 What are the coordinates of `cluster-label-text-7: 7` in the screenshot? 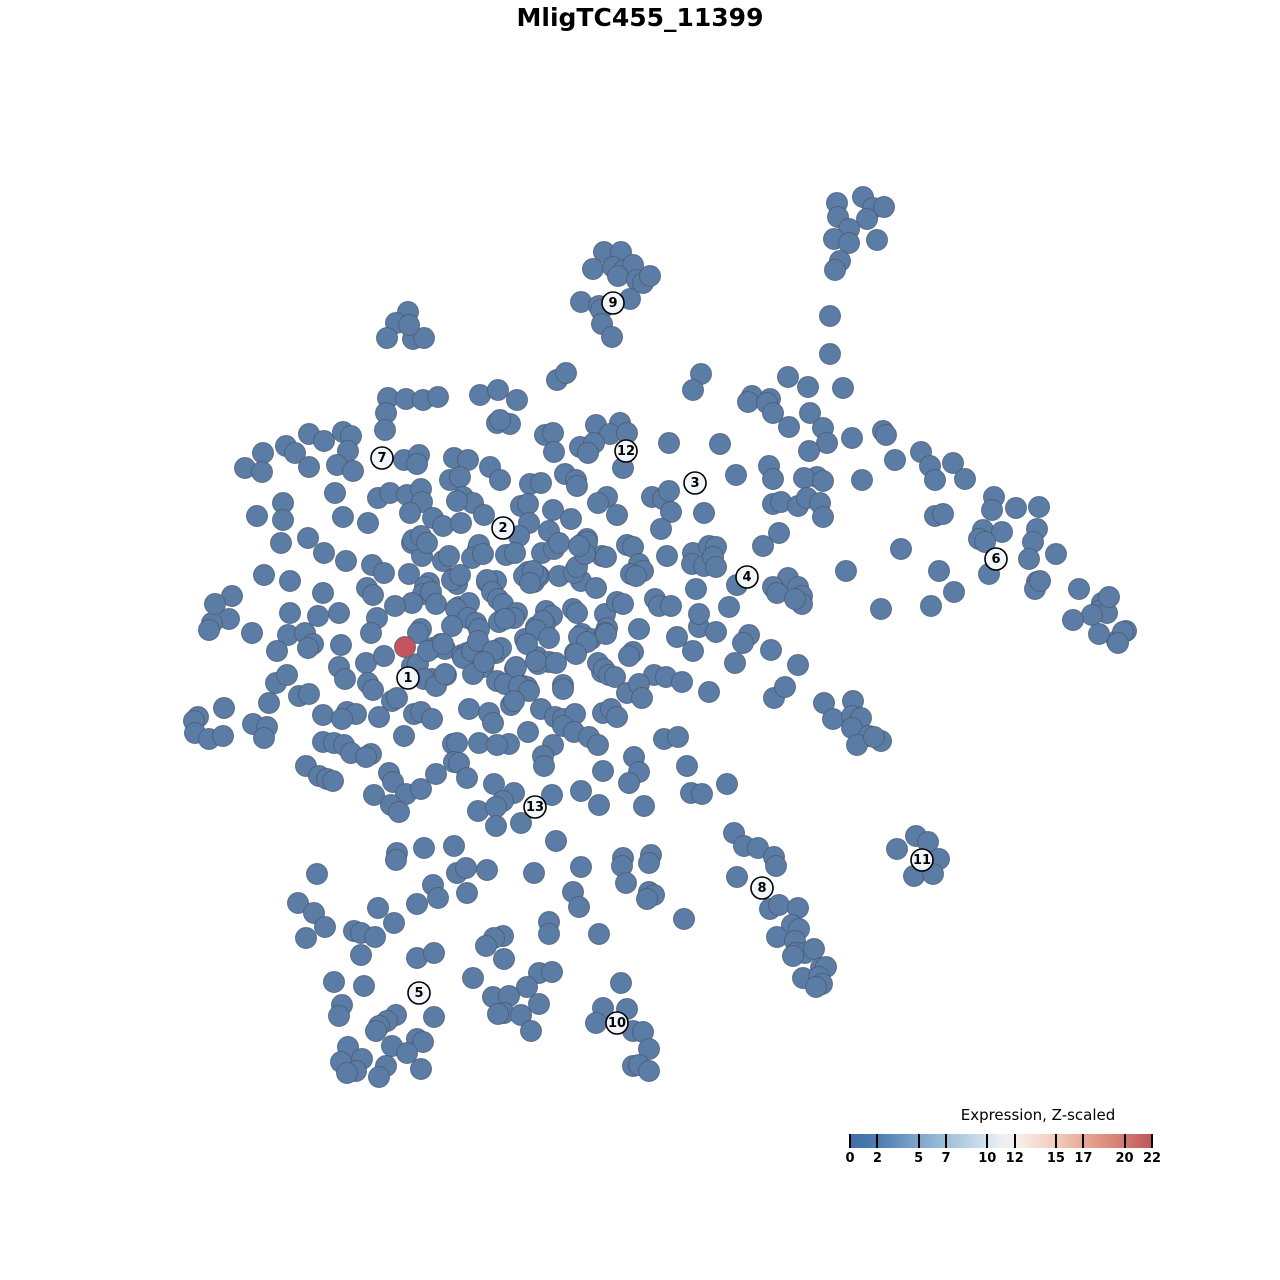 It's located at (381, 458).